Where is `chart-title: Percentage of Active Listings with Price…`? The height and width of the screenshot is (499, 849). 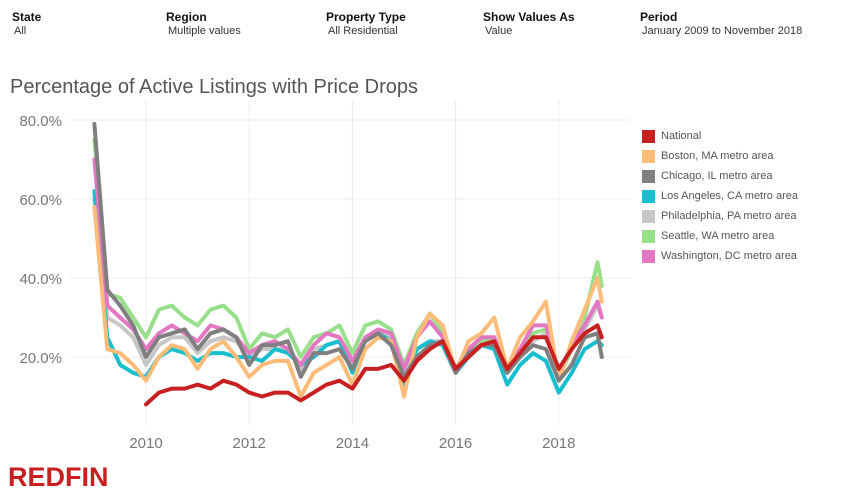
chart-title: Percentage of Active Listings with Price… is located at coordinates (214, 87).